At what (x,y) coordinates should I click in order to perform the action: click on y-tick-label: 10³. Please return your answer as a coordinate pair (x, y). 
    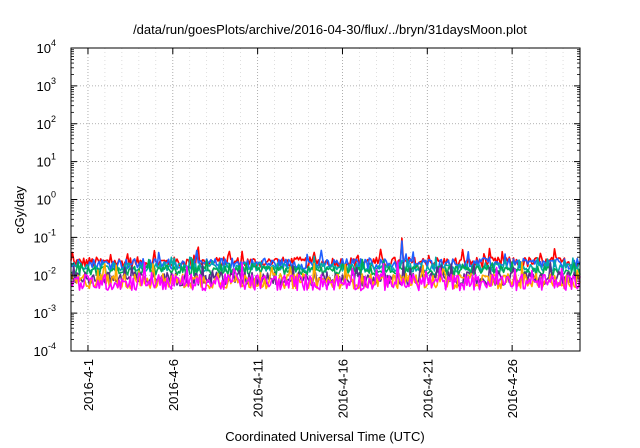
    Looking at the image, I should click on (46, 85).